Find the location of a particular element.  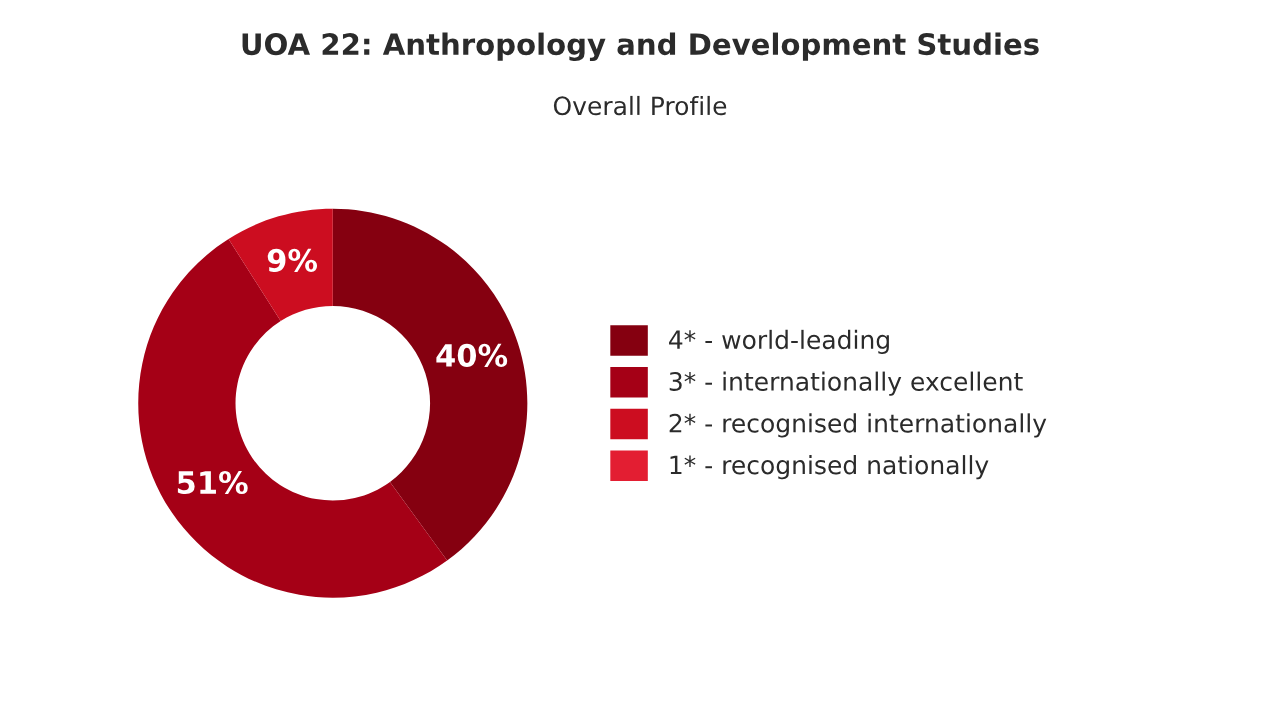

data-label: 51% is located at coordinates (212, 482).